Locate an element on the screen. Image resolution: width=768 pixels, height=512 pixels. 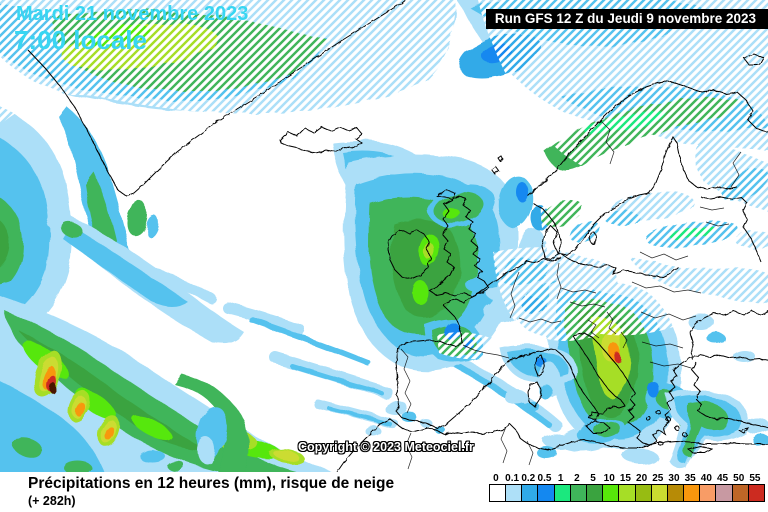
model-run-label: Run GFS 12 Z du Jeudi 9 novembre 2023 is located at coordinates (625, 18).